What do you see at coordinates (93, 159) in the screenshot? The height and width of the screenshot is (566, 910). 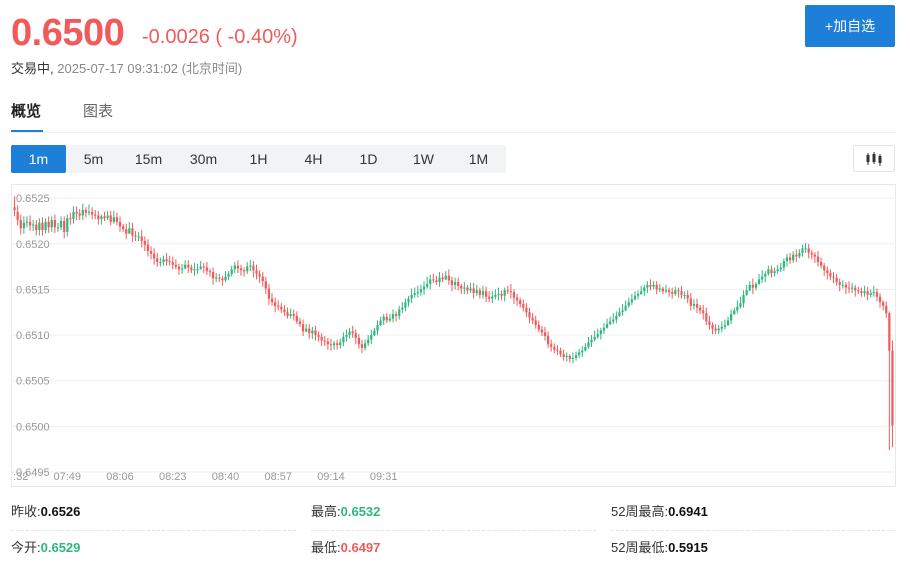 I see `period-5m: 5m` at bounding box center [93, 159].